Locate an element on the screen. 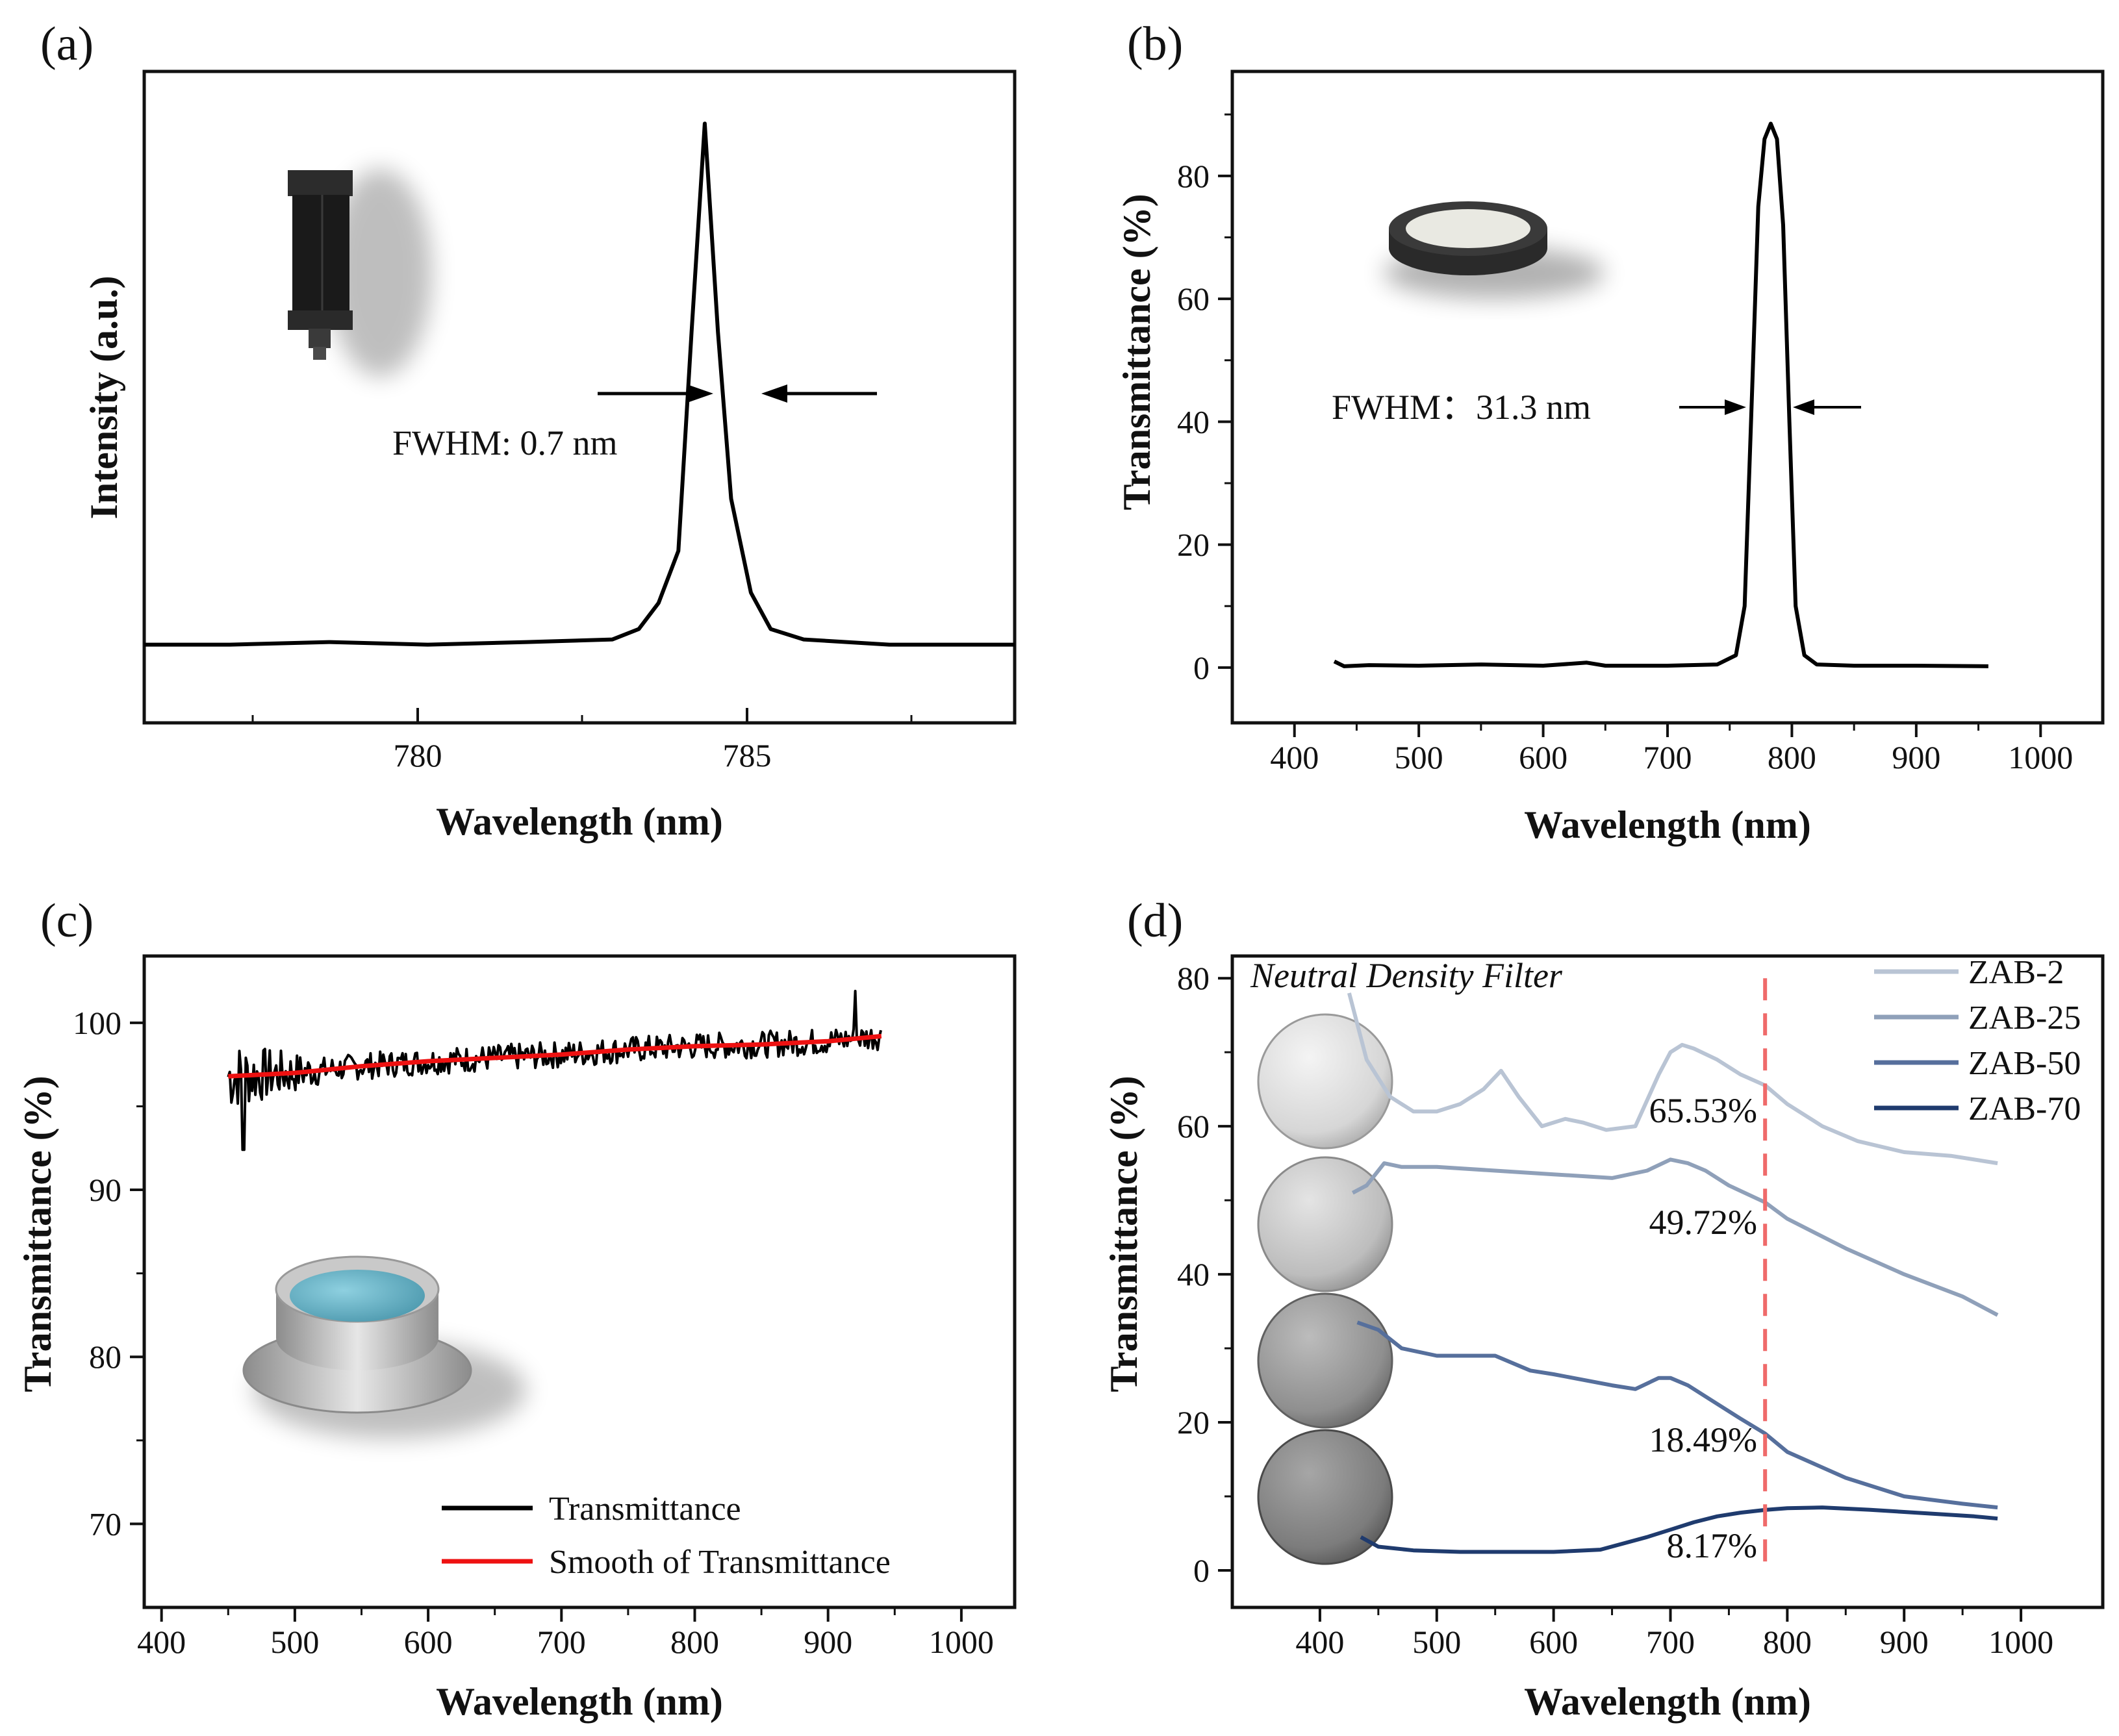 Image resolution: width=2119 pixels, height=1736 pixels. panel-a-x-ticks: 780 785 is located at coordinates (582, 741).